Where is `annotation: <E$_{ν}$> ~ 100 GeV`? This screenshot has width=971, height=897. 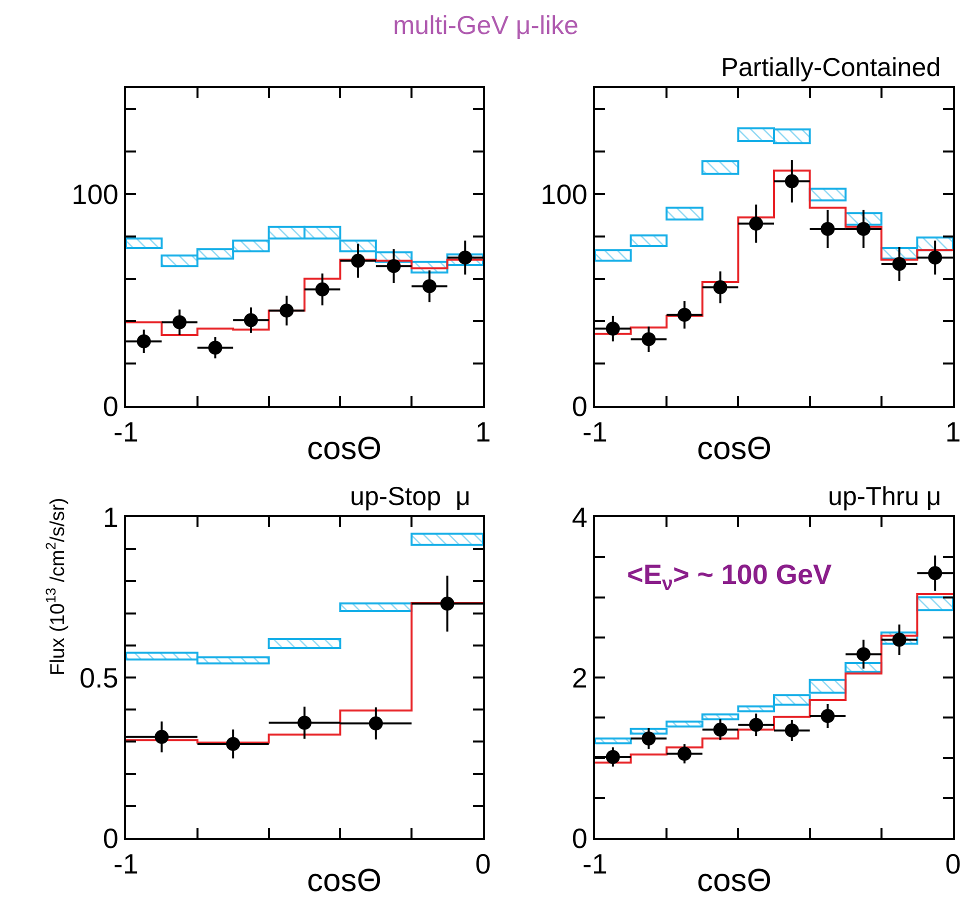
annotation: <E$_{ν}$> ~ 100 GeV is located at coordinates (729, 577).